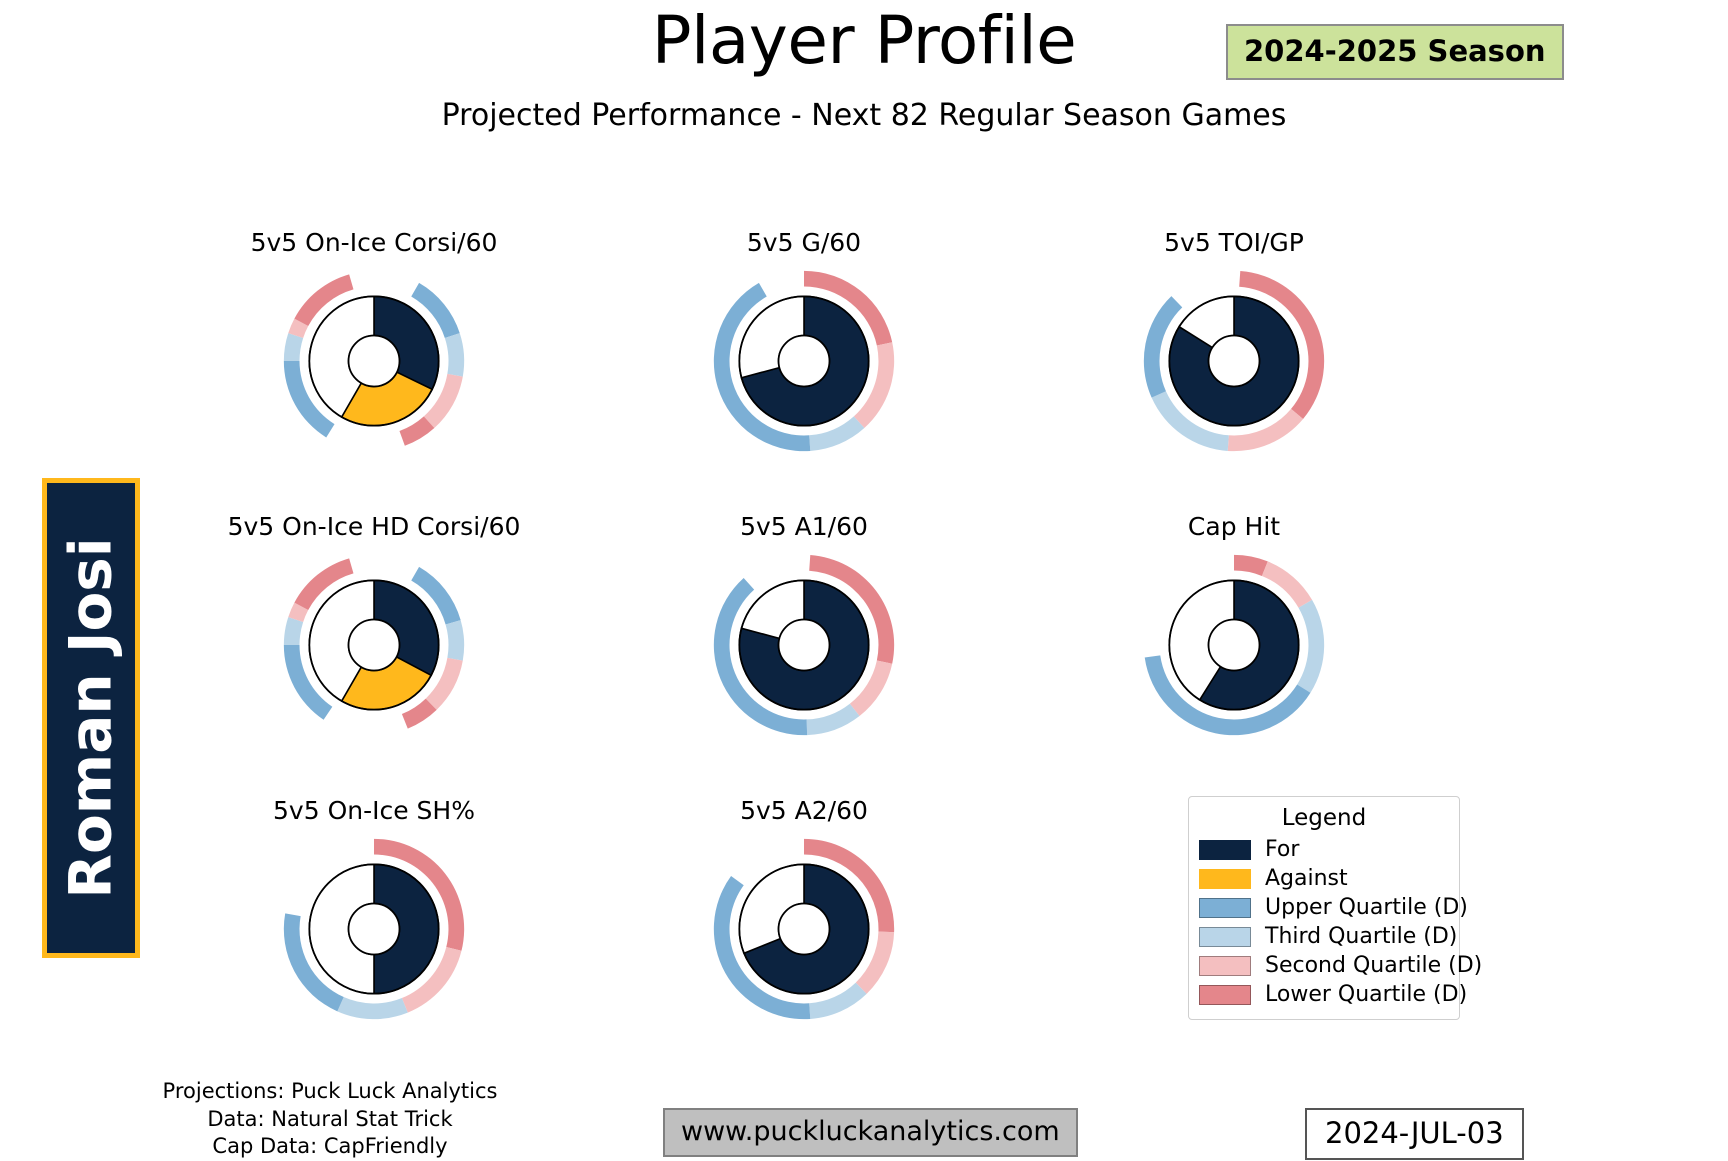 The image size is (1728, 1161). I want to click on legend-title: Legend, so click(1324, 818).